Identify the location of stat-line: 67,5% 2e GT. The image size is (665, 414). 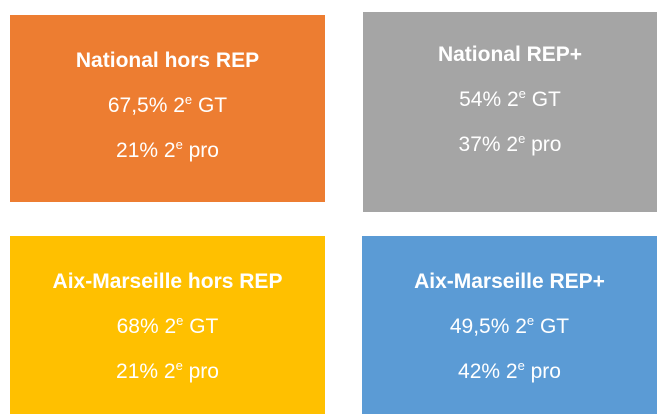
(167, 105).